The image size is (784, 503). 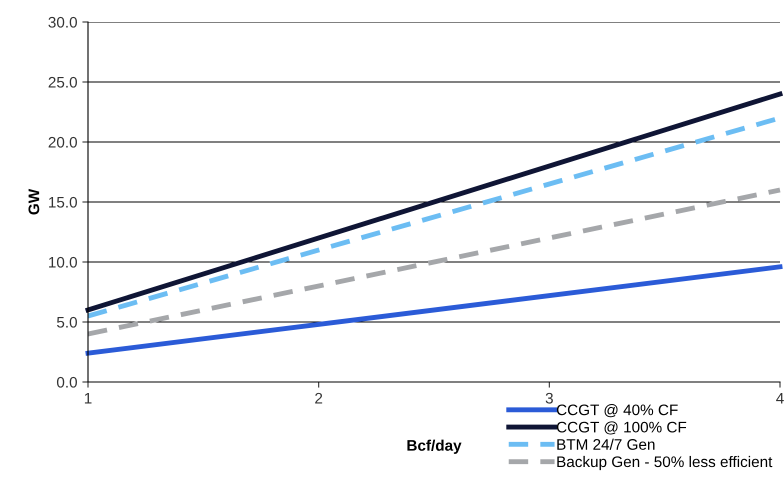 I want to click on y-tick-label: 15.0, so click(x=63, y=202).